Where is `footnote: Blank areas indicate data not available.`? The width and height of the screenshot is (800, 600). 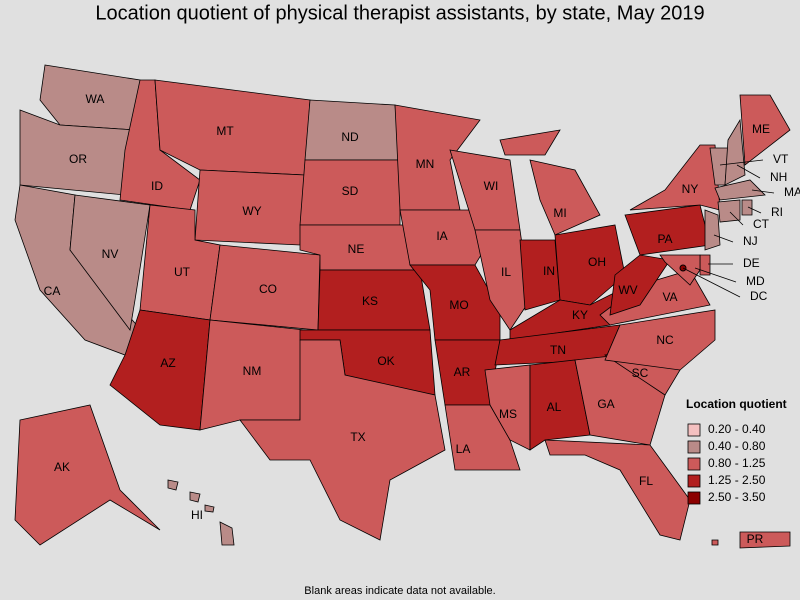
footnote: Blank areas indicate data not available. is located at coordinates (399, 591).